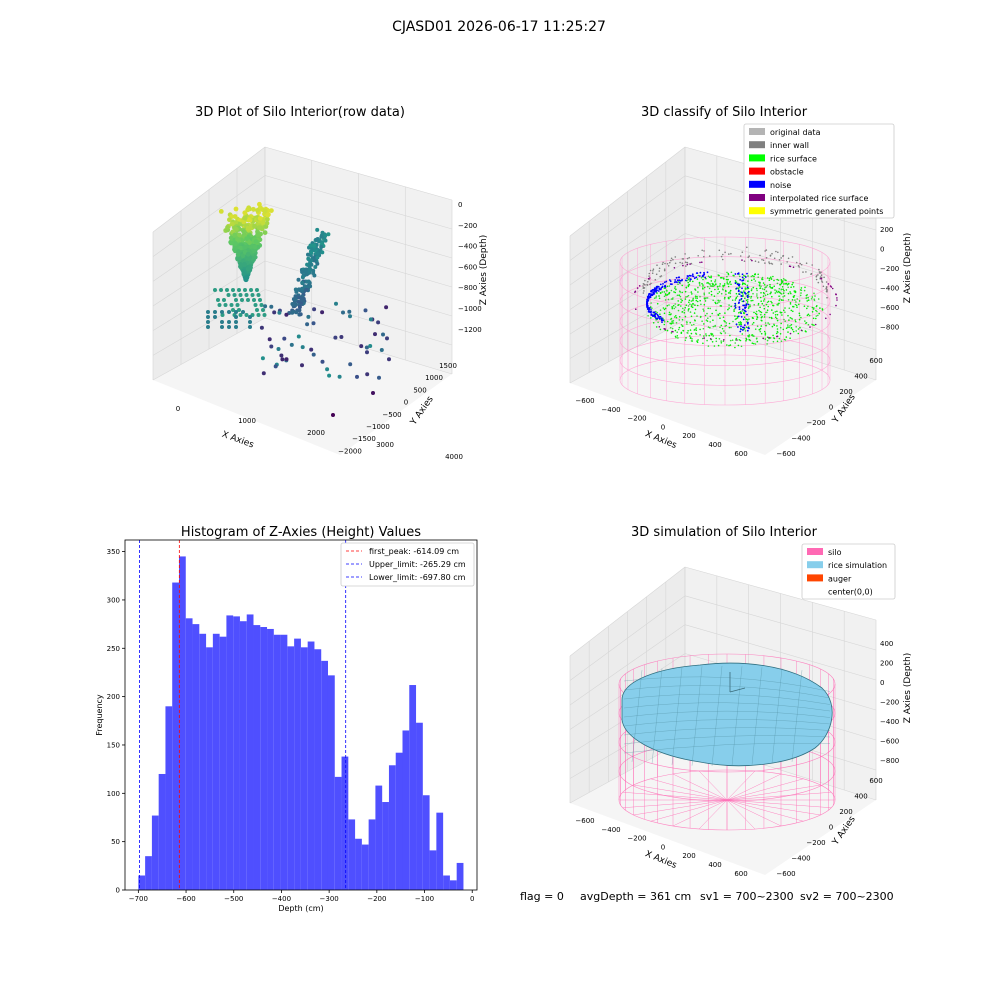 The image size is (1000, 1000). What do you see at coordinates (99, 715) in the screenshot?
I see `histogram-ylabel: Frequency` at bounding box center [99, 715].